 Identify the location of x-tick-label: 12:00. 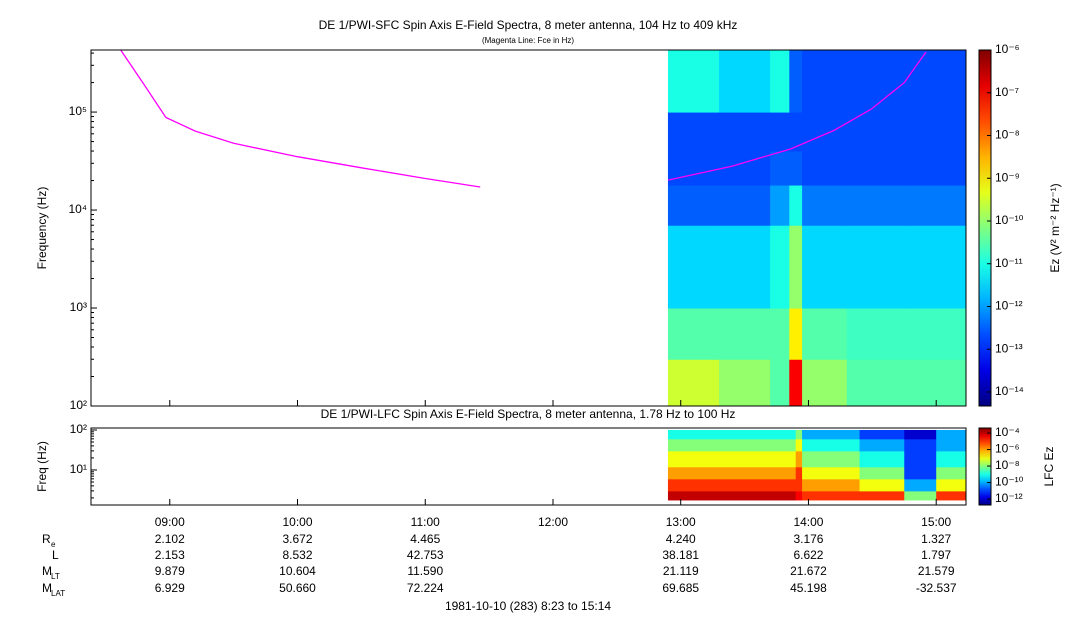
(553, 522).